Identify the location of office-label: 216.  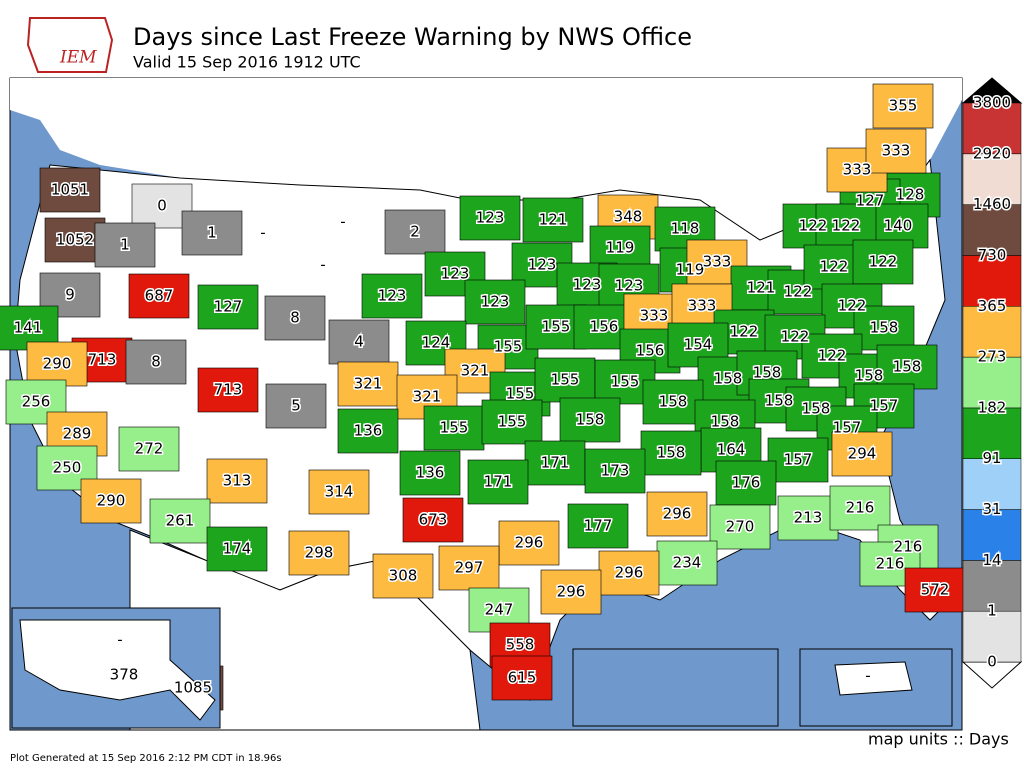
(860, 508).